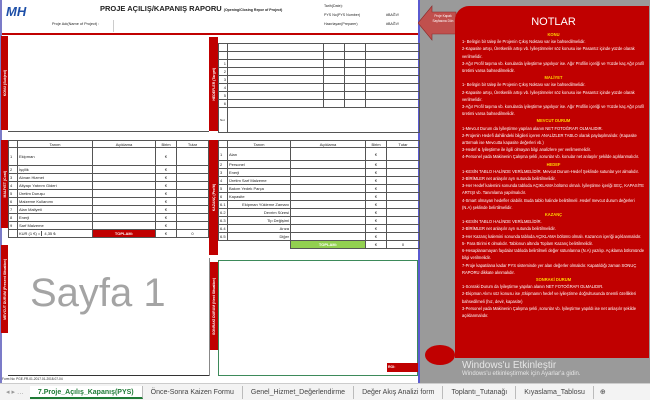 This screenshot has height=400, width=650. Describe the element at coordinates (323, 120) in the screenshot. I see `note-field` at that location.